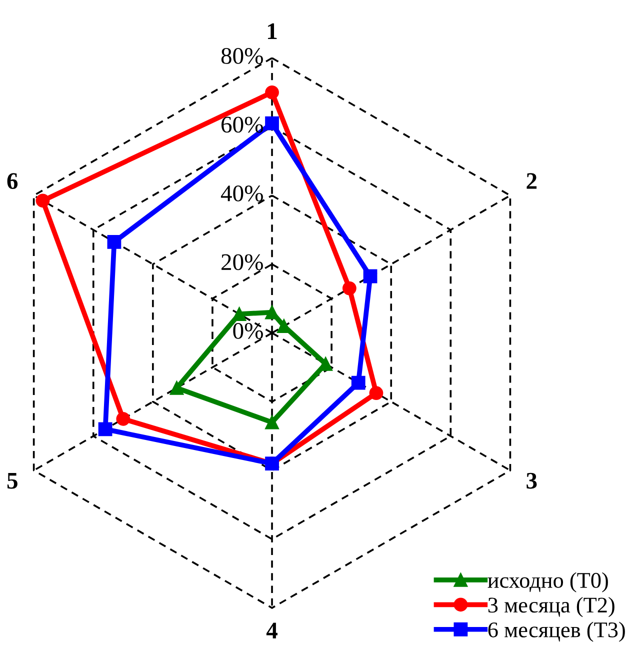 This screenshot has height=653, width=637. I want to click on spoke-label: 5, so click(12, 481).